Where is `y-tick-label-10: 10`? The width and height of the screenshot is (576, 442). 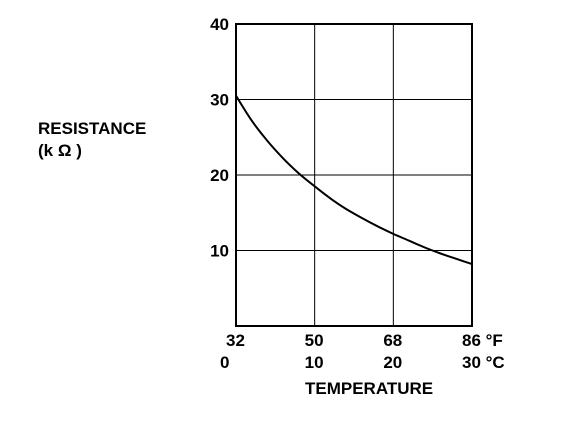
y-tick-label-10: 10 is located at coordinates (219, 251).